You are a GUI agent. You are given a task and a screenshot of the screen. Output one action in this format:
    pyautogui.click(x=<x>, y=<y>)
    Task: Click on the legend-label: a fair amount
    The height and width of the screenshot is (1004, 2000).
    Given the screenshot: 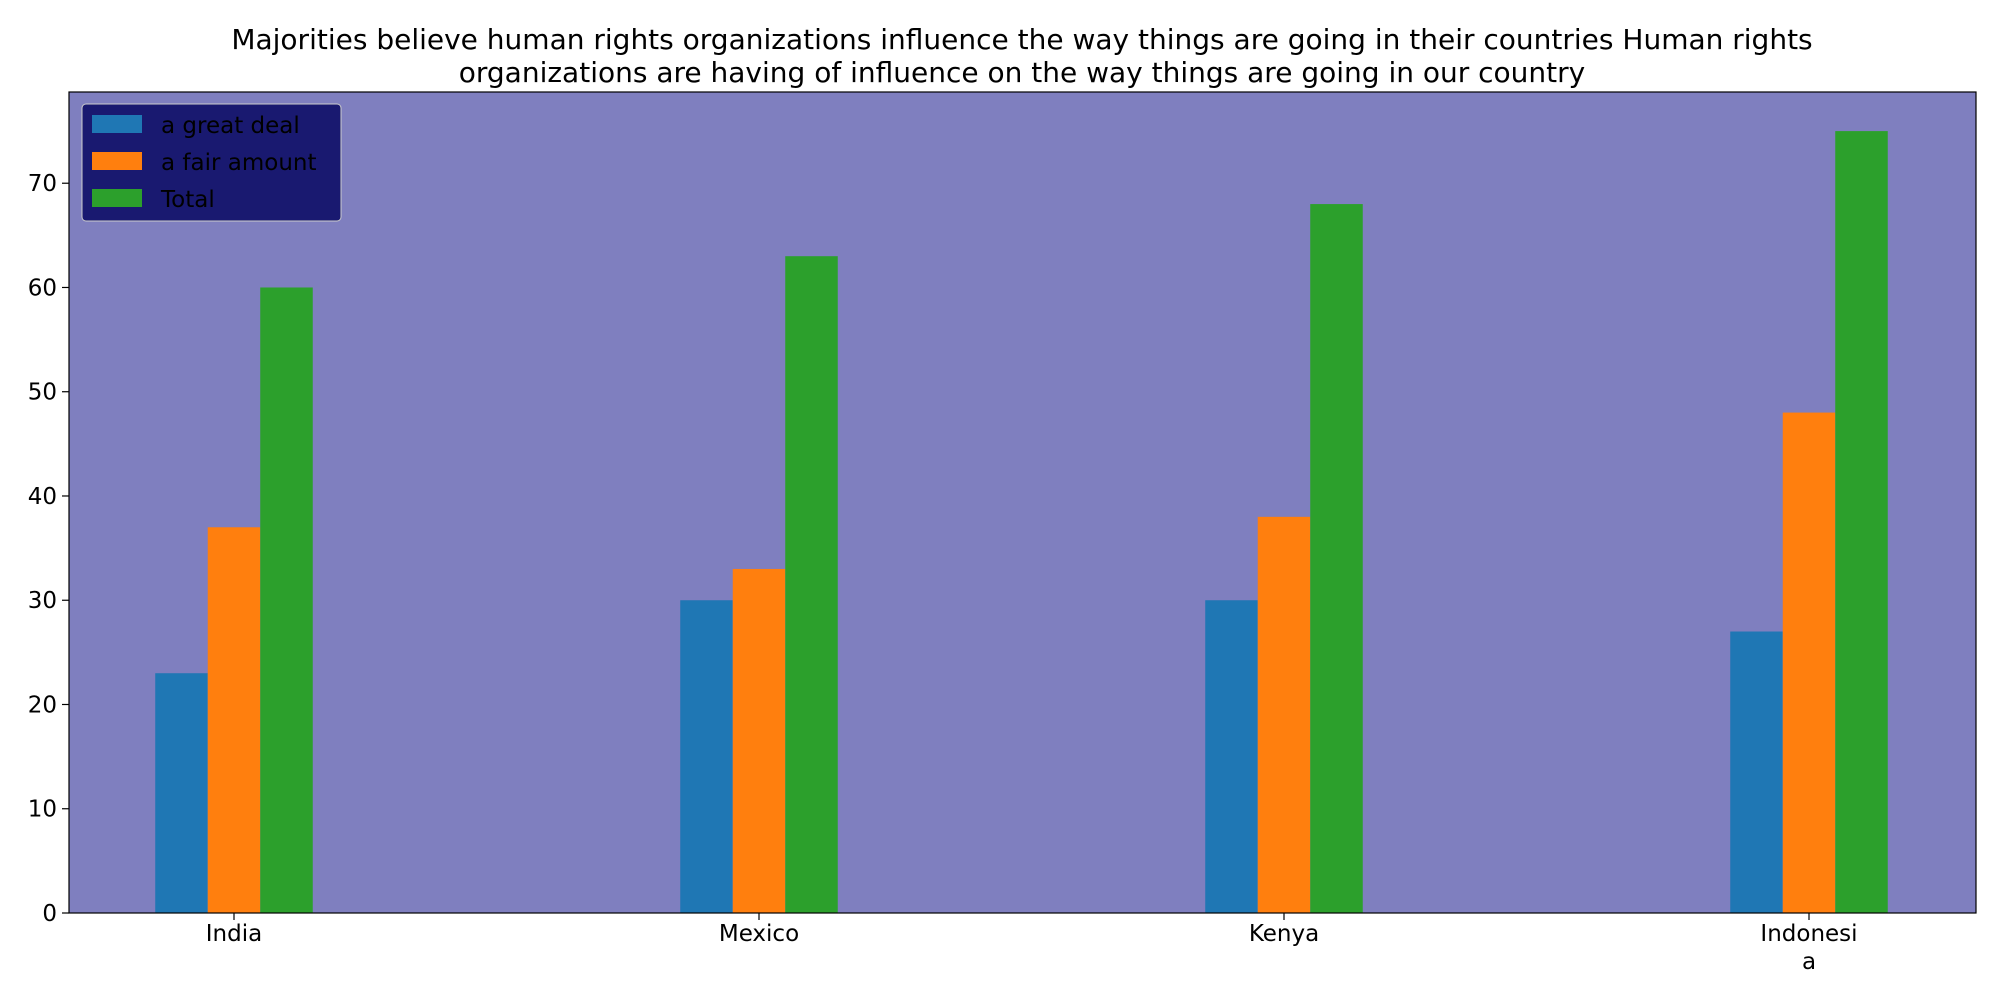 What is the action you would take?
    pyautogui.click(x=239, y=163)
    